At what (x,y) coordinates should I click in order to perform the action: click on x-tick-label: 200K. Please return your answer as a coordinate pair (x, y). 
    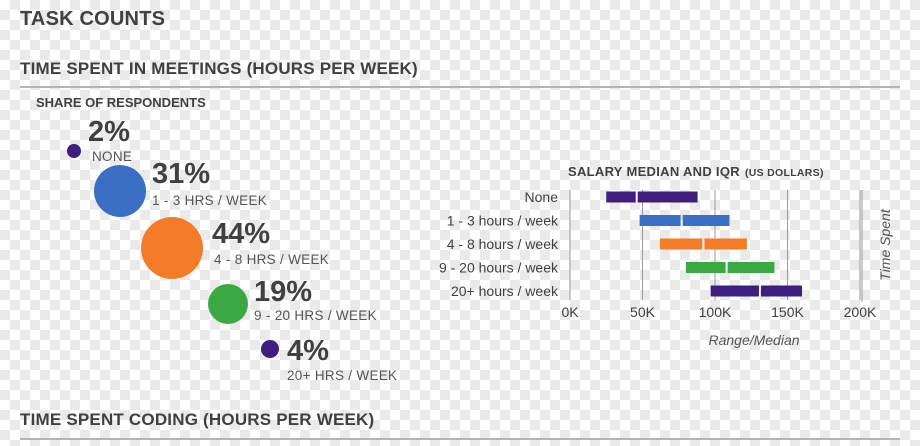
    Looking at the image, I should click on (860, 312).